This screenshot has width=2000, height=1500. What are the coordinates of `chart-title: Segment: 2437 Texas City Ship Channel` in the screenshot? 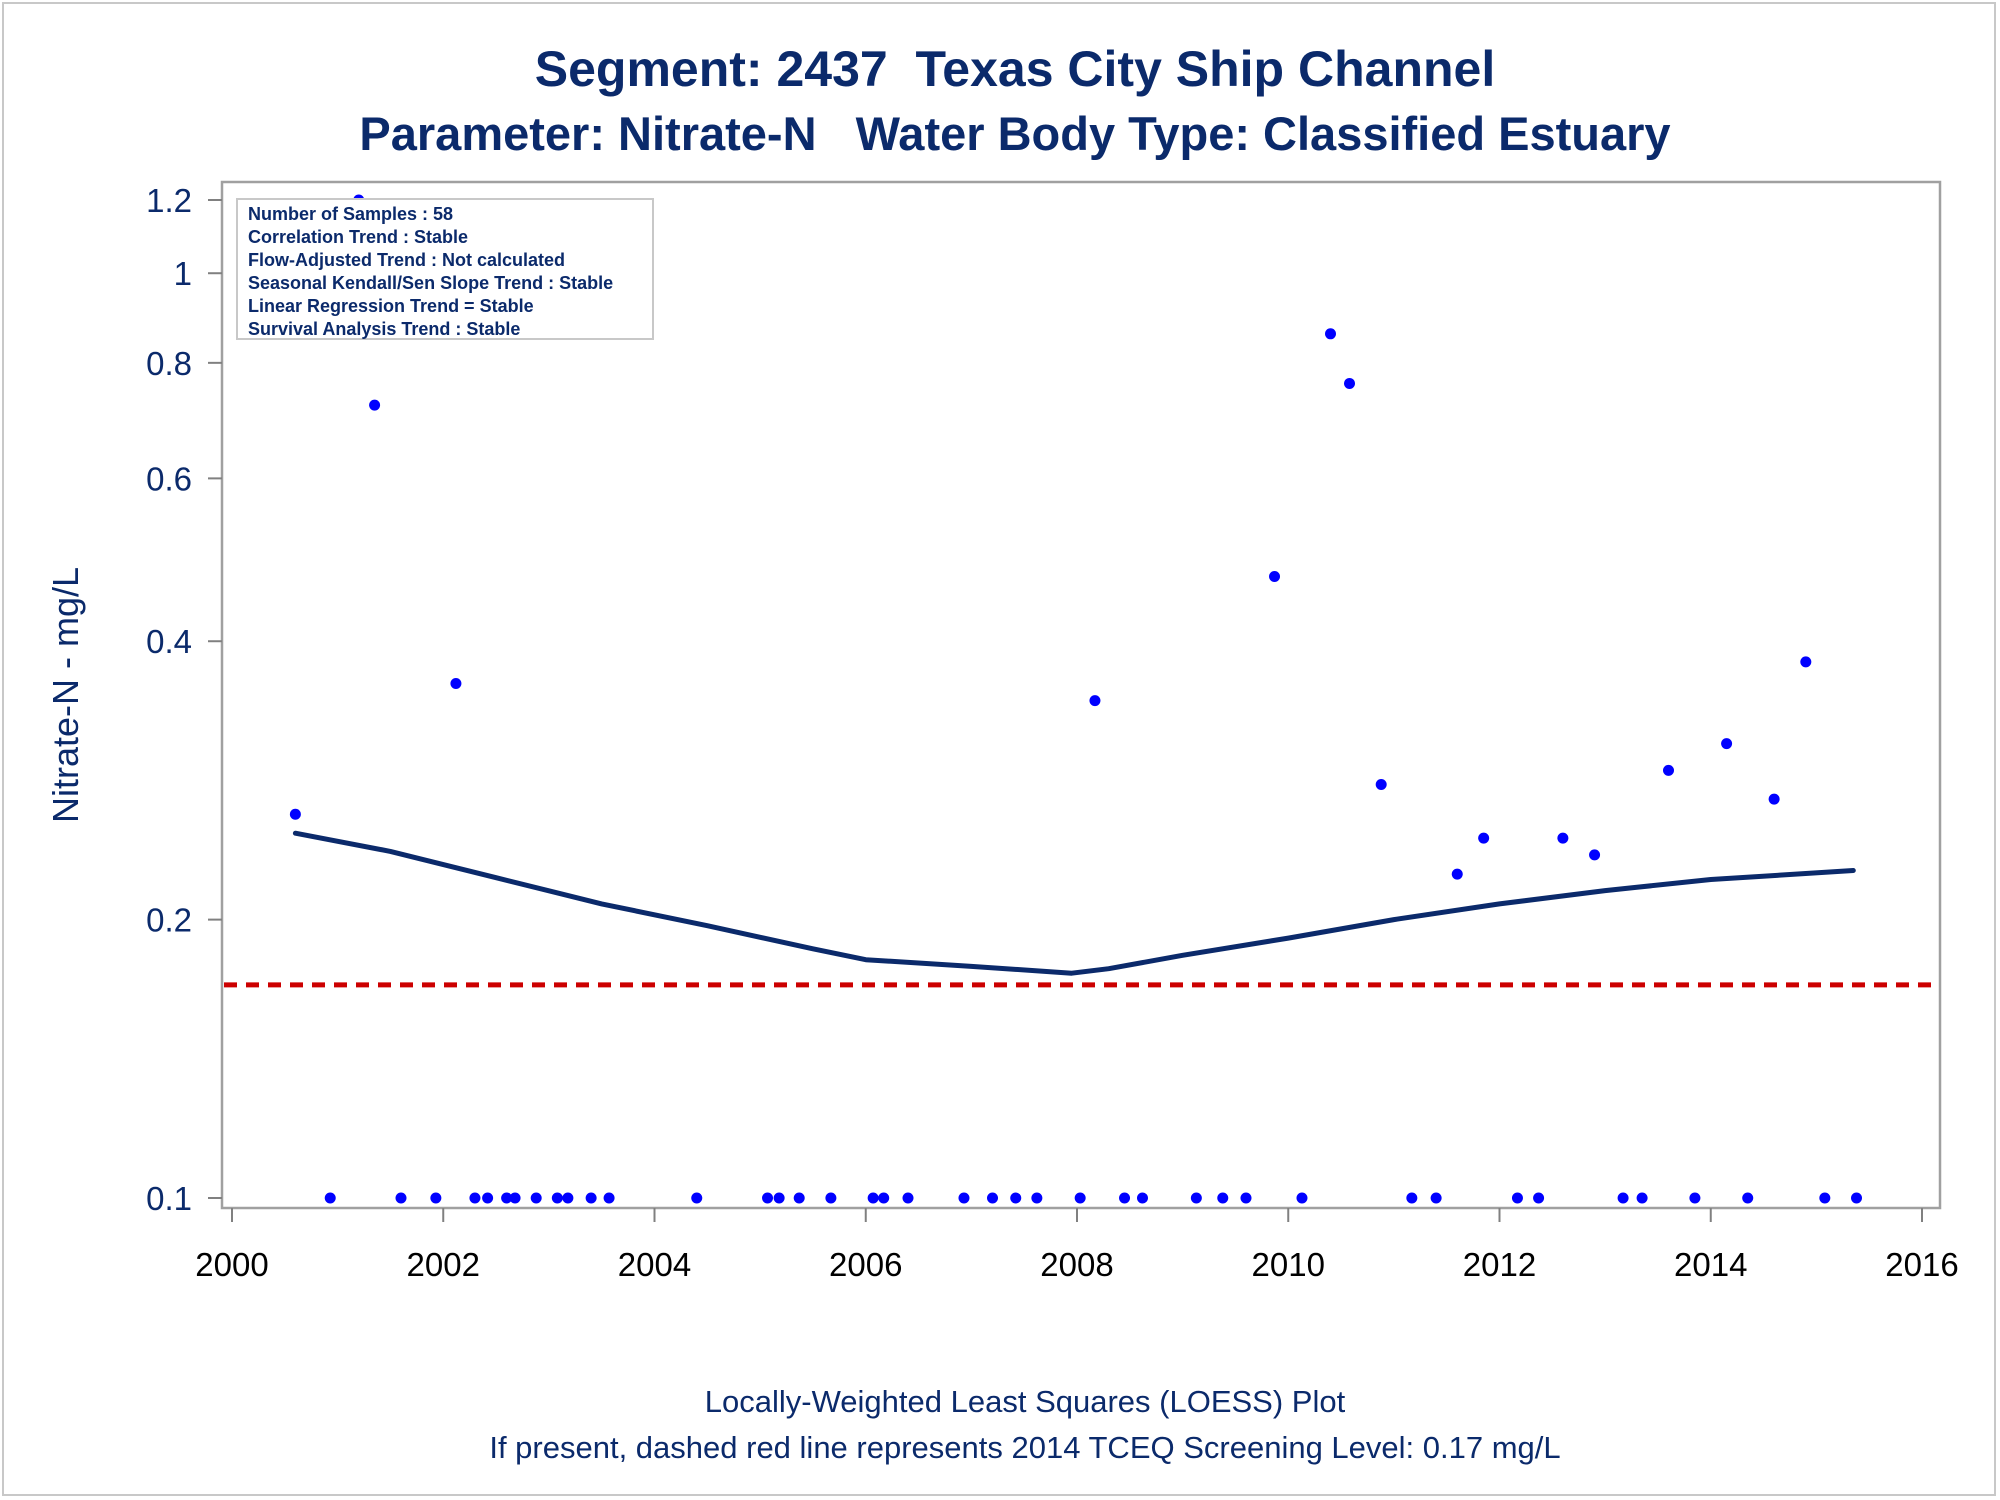 It's located at (1015, 69).